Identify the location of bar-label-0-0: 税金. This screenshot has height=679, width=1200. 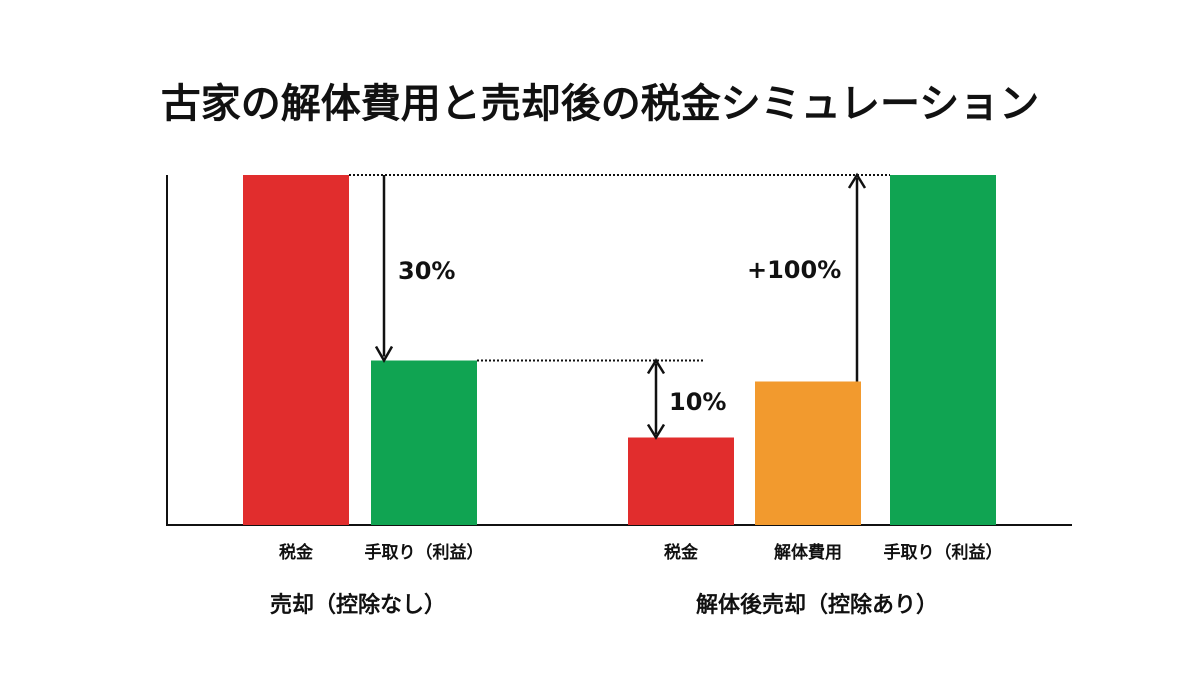
(296, 552).